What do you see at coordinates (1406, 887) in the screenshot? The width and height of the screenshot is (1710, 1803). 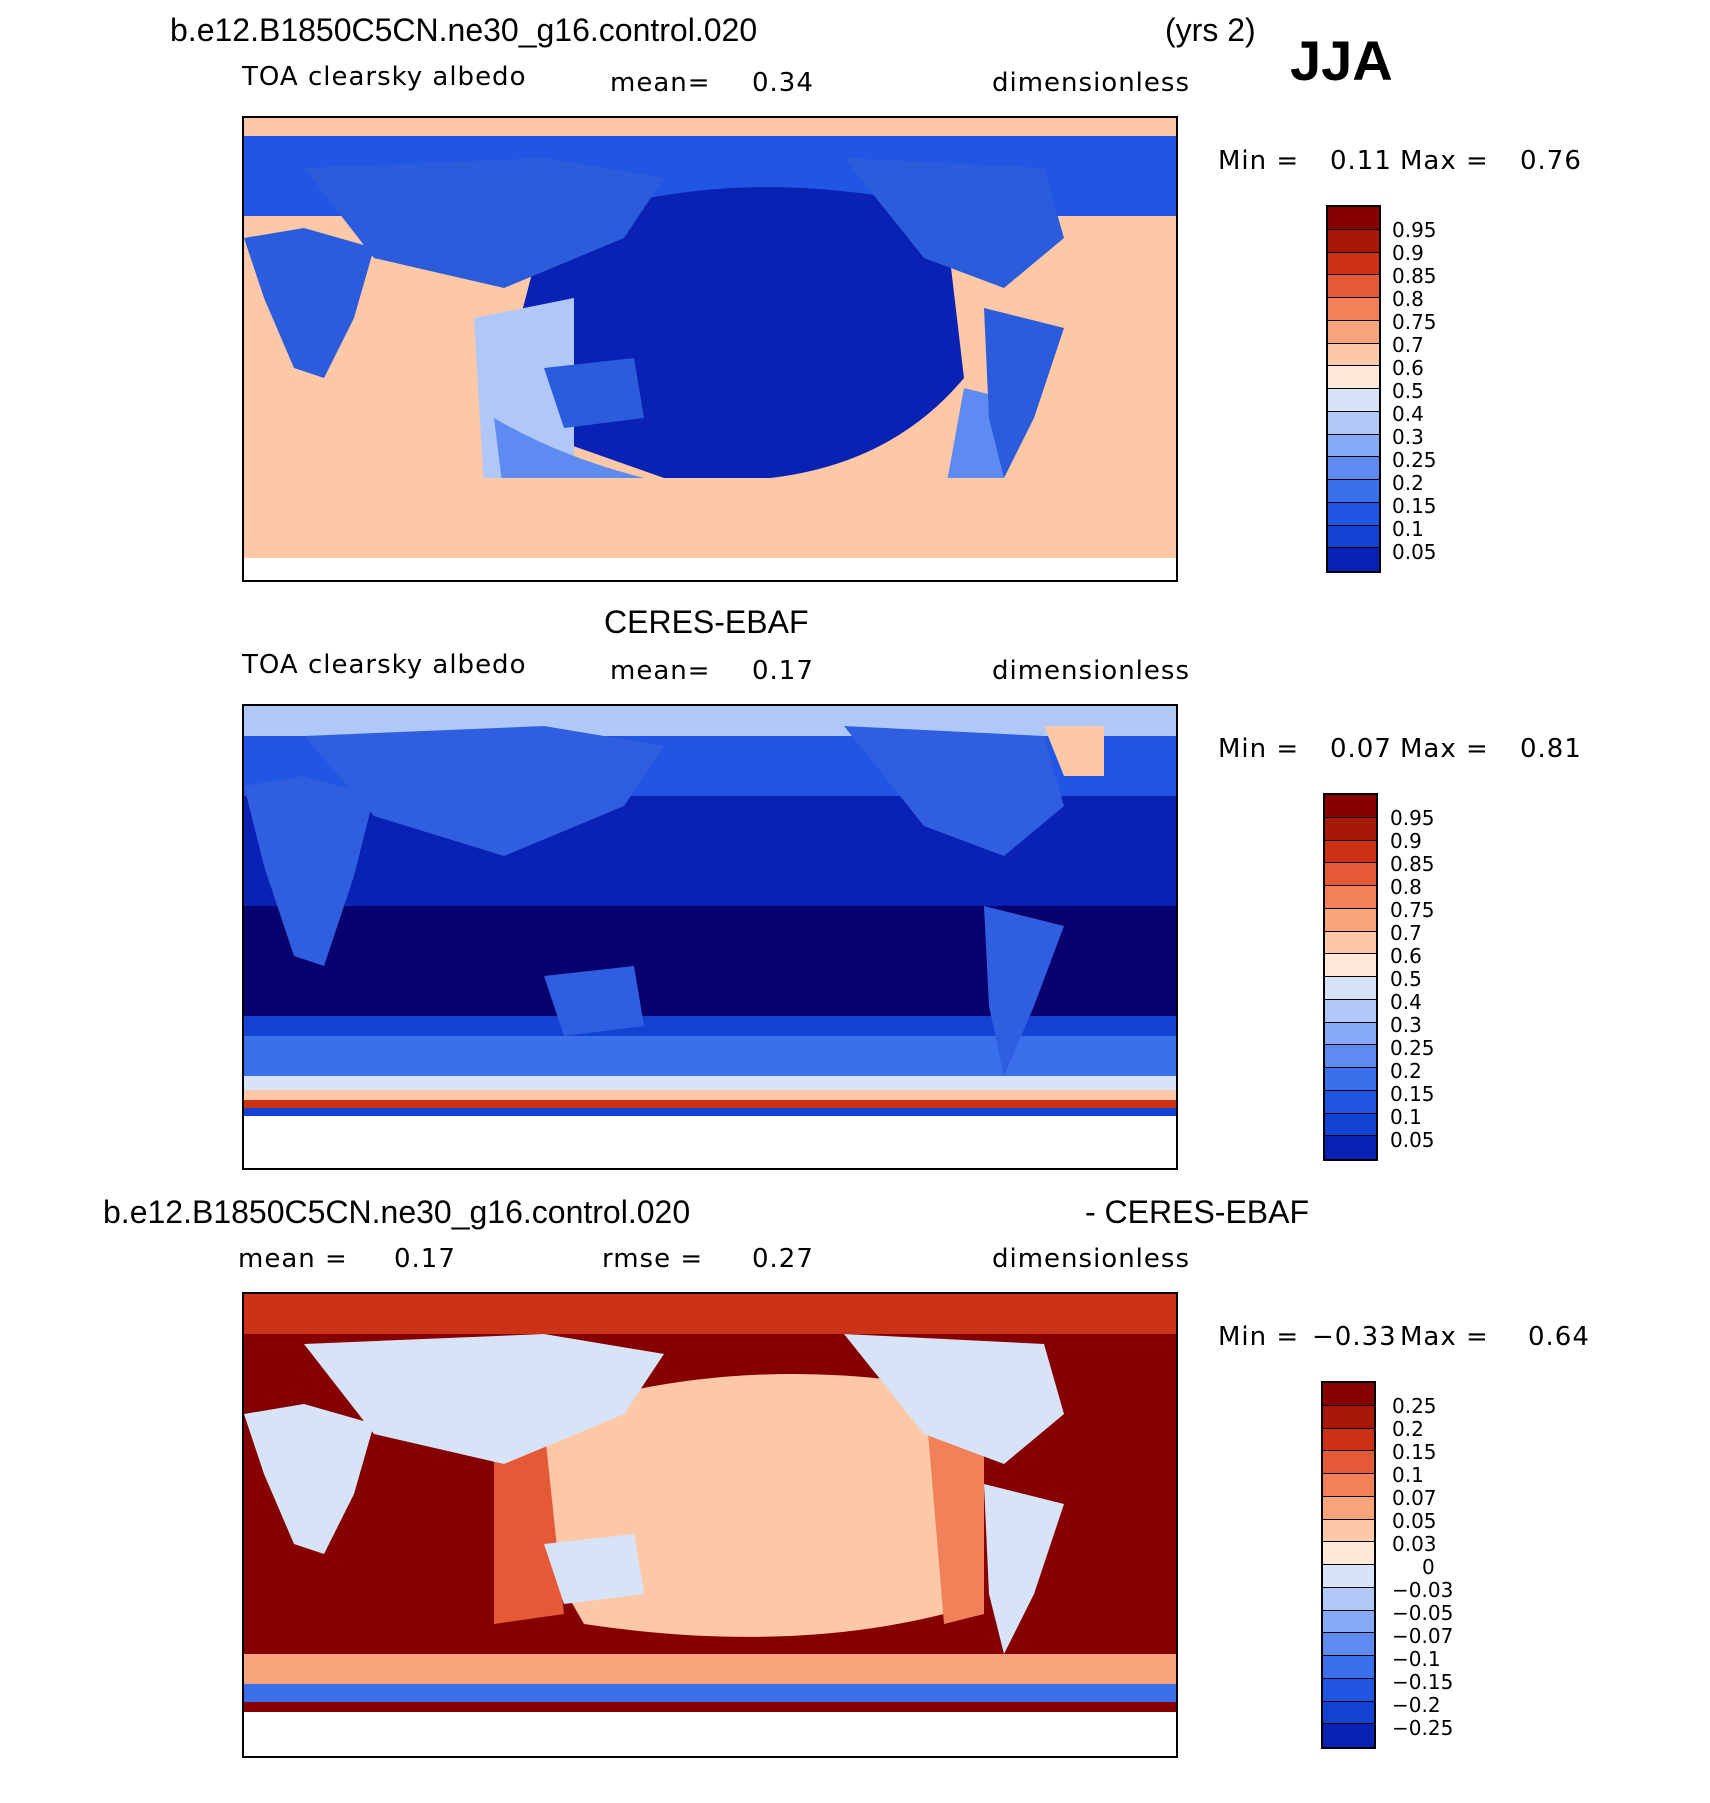 I see `obs-colorbar-tick: 0.8` at bounding box center [1406, 887].